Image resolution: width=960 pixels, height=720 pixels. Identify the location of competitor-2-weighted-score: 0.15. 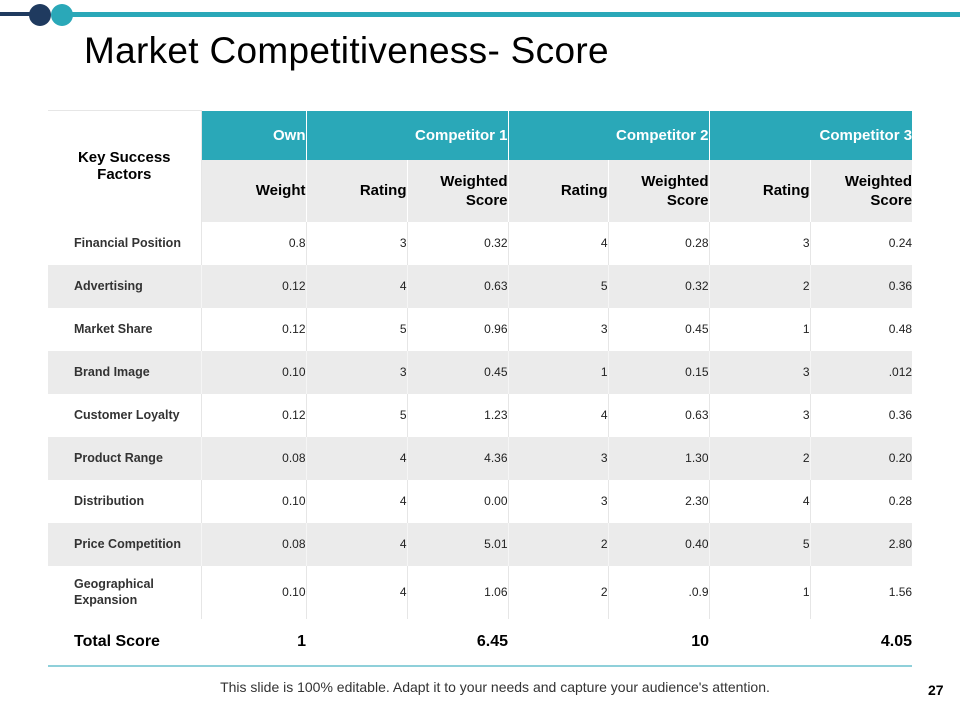
(658, 372).